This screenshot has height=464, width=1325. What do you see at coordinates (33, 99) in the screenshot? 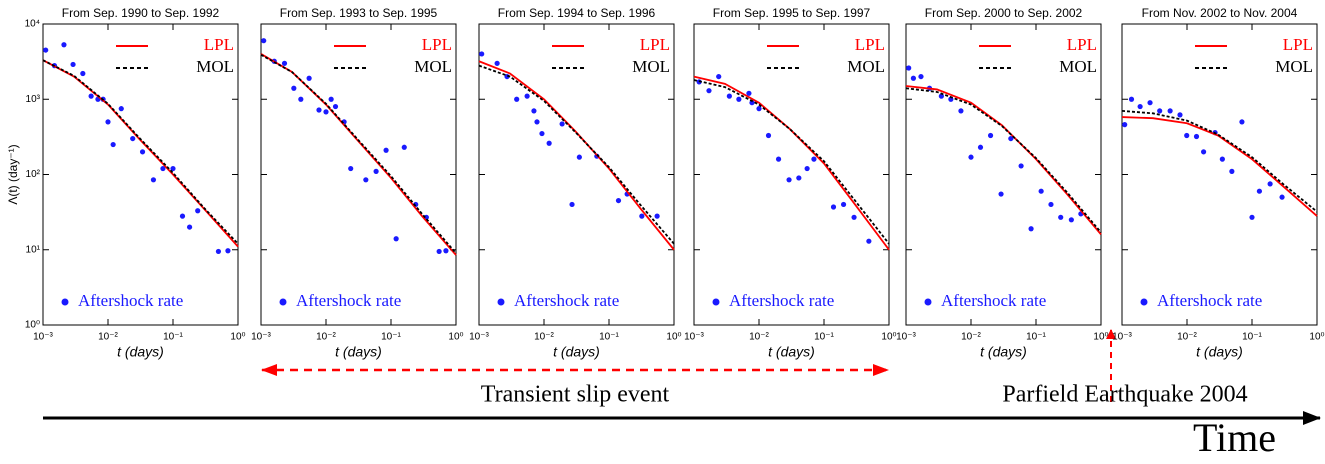
I see `y-tick-label: 10³` at bounding box center [33, 99].